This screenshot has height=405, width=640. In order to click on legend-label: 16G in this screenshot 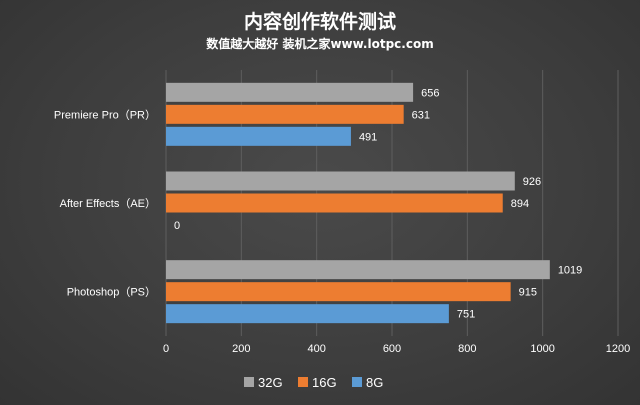, I will do `click(324, 382)`.